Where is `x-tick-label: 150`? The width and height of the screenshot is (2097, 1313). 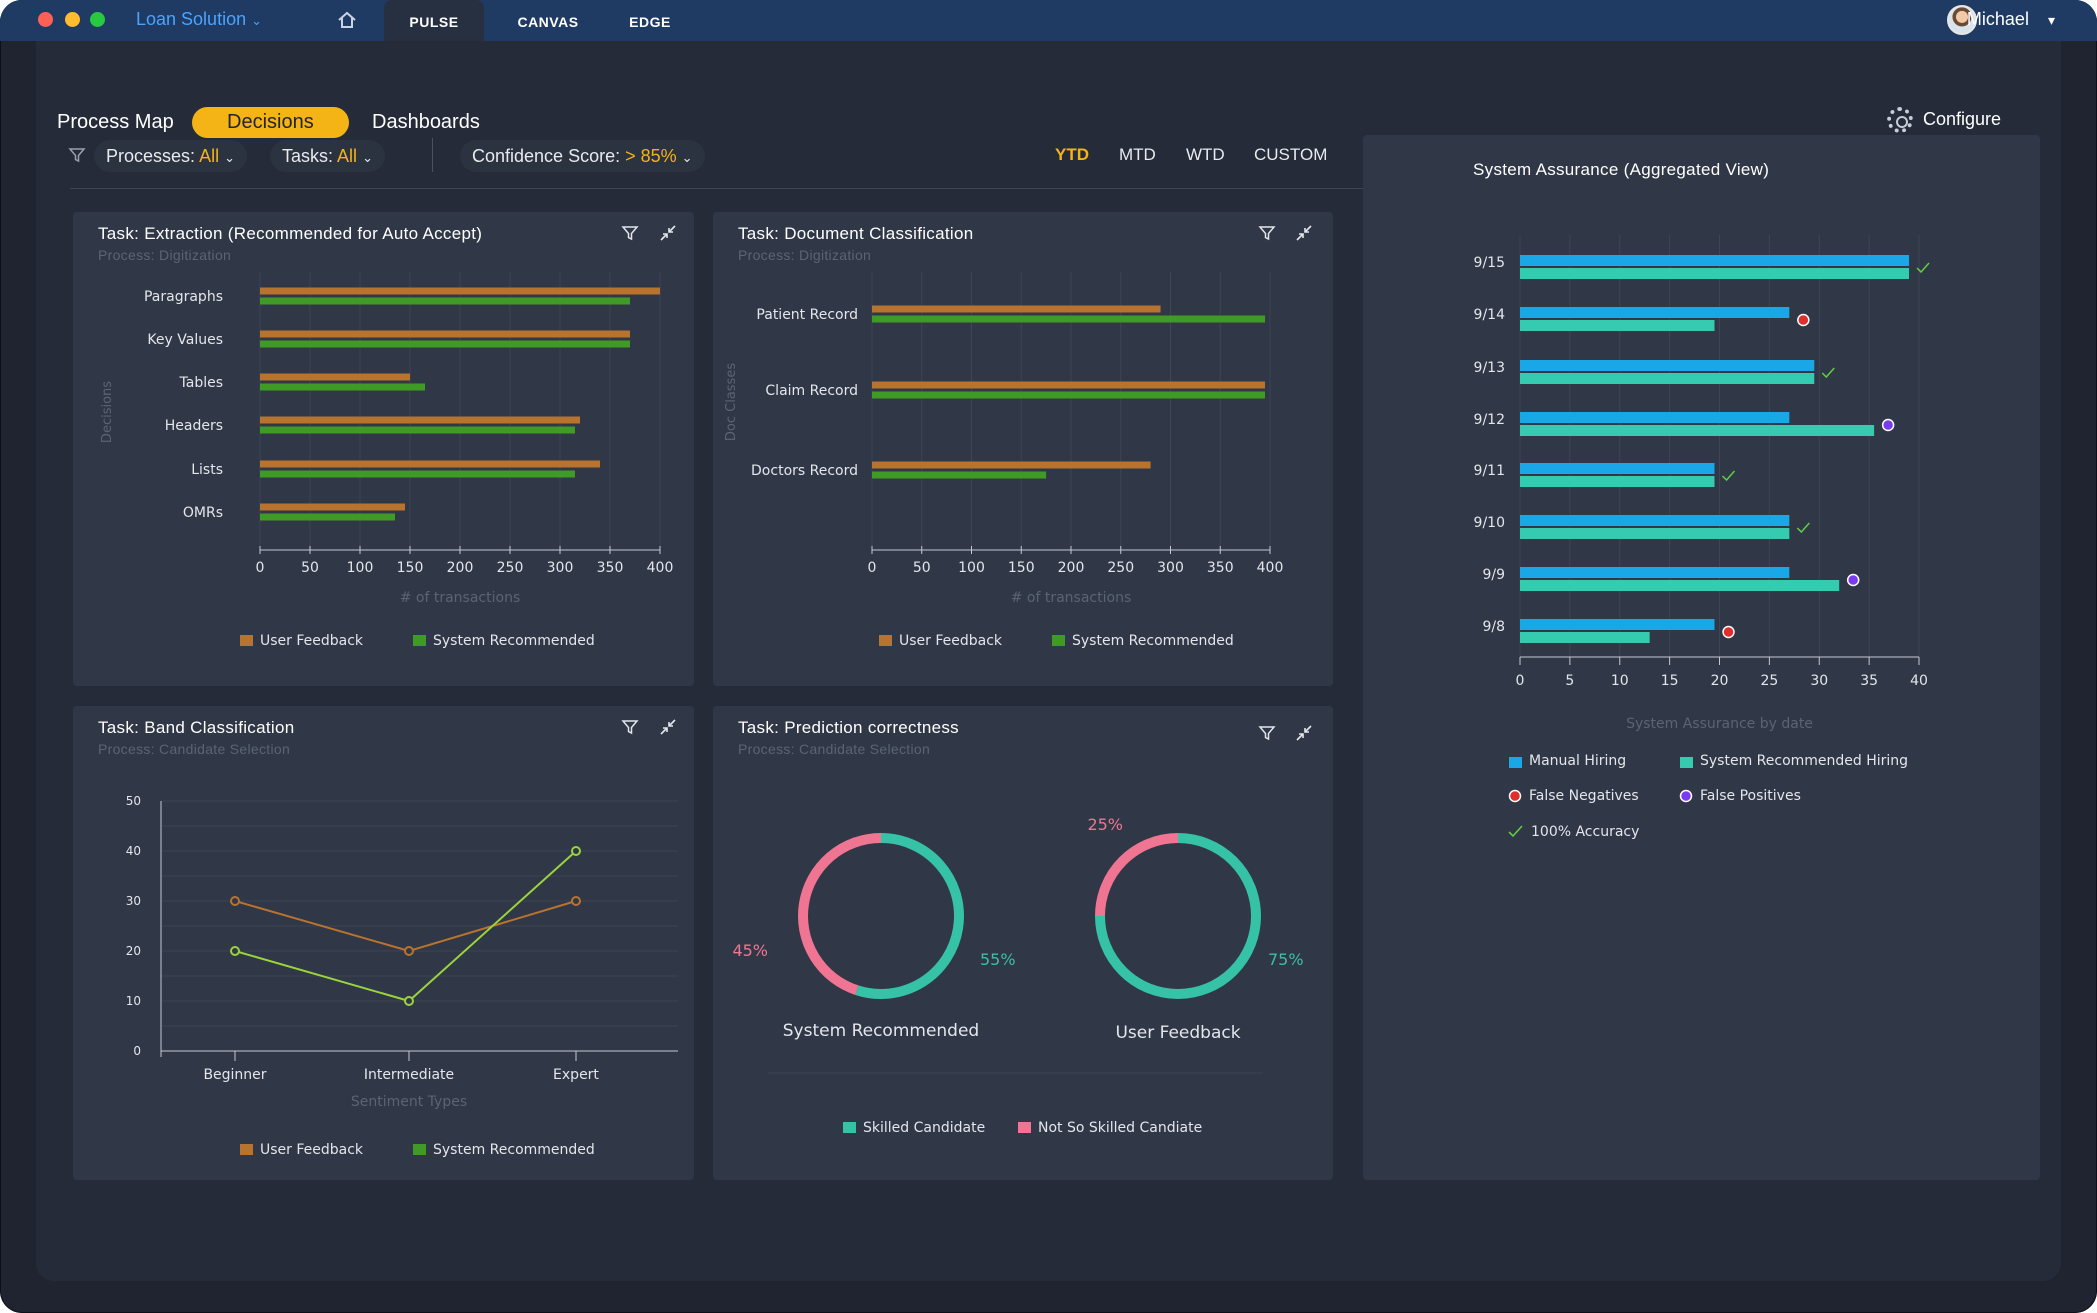
x-tick-label: 150 is located at coordinates (1021, 568).